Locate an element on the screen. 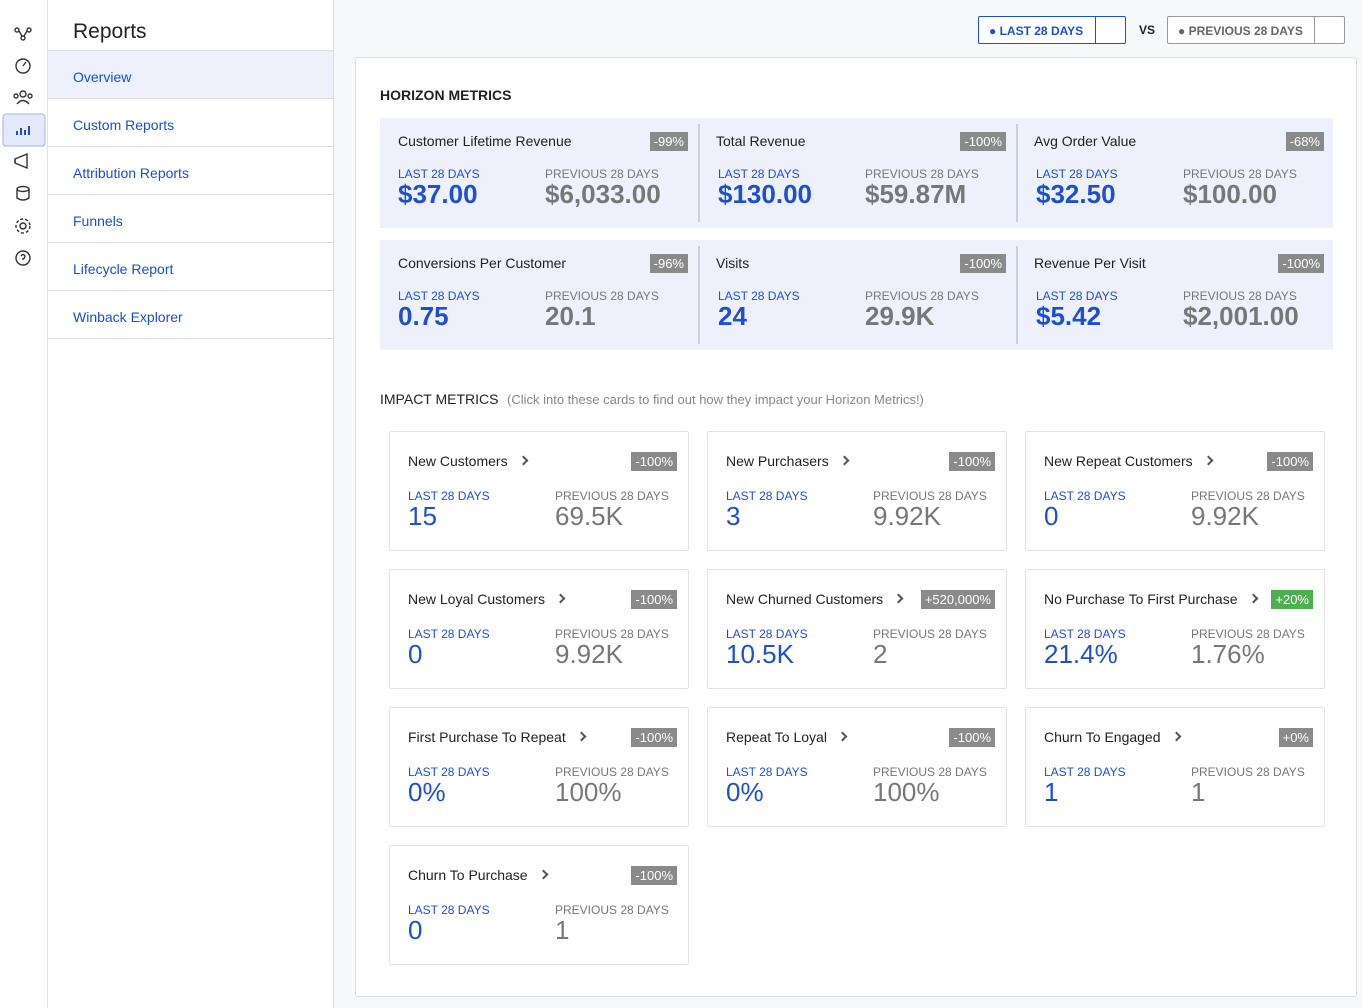  metric-name: Conversions Per Customer is located at coordinates (482, 263).